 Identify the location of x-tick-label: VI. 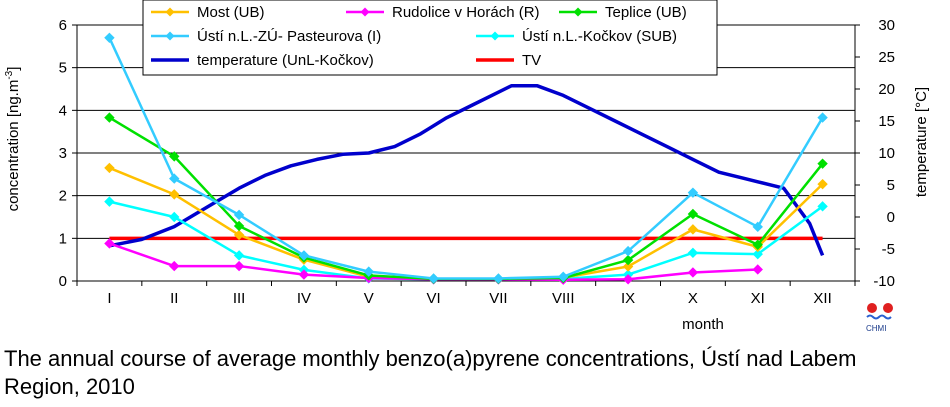
(433, 298).